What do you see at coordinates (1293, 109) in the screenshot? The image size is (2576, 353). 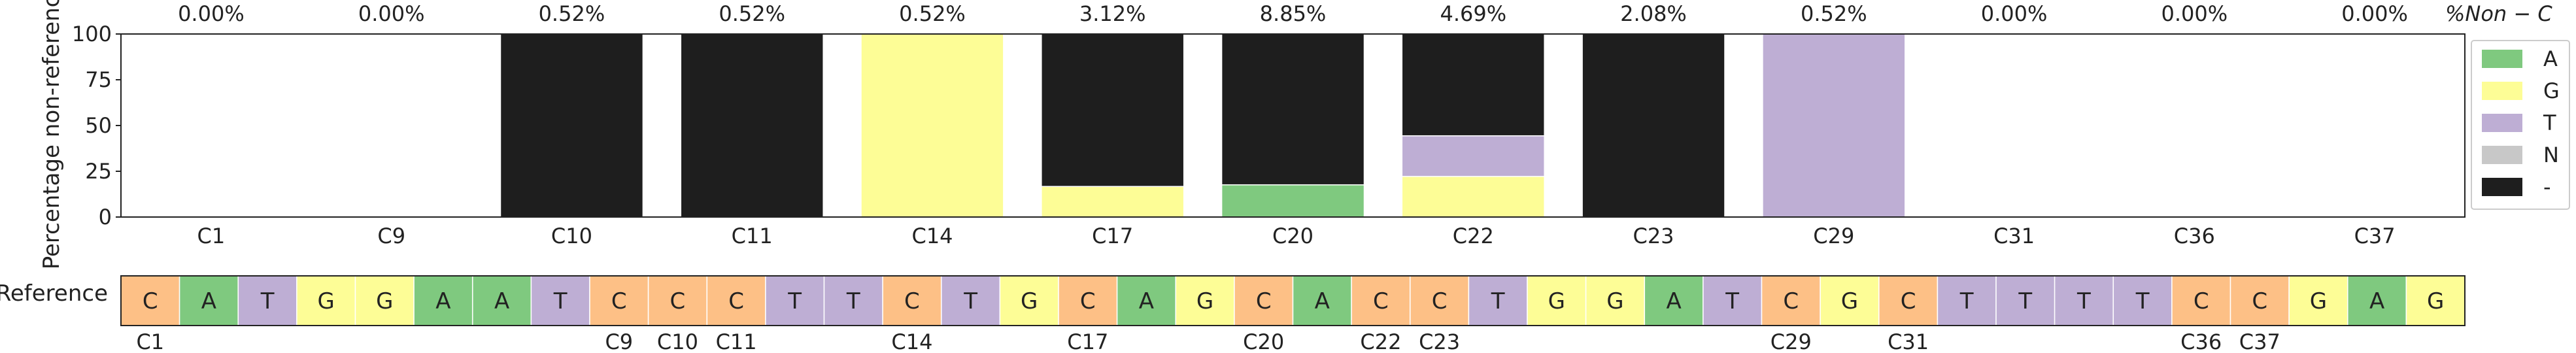 I see `bar-C20-gap` at bounding box center [1293, 109].